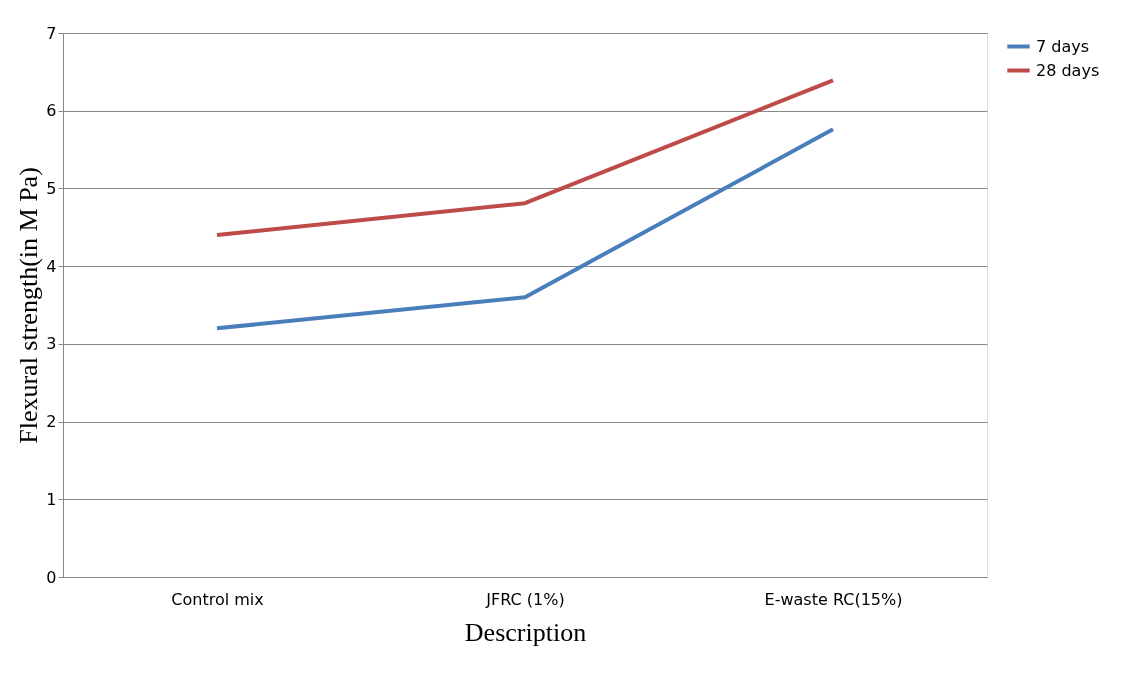  I want to click on legend-label: 7 days, so click(1063, 46).